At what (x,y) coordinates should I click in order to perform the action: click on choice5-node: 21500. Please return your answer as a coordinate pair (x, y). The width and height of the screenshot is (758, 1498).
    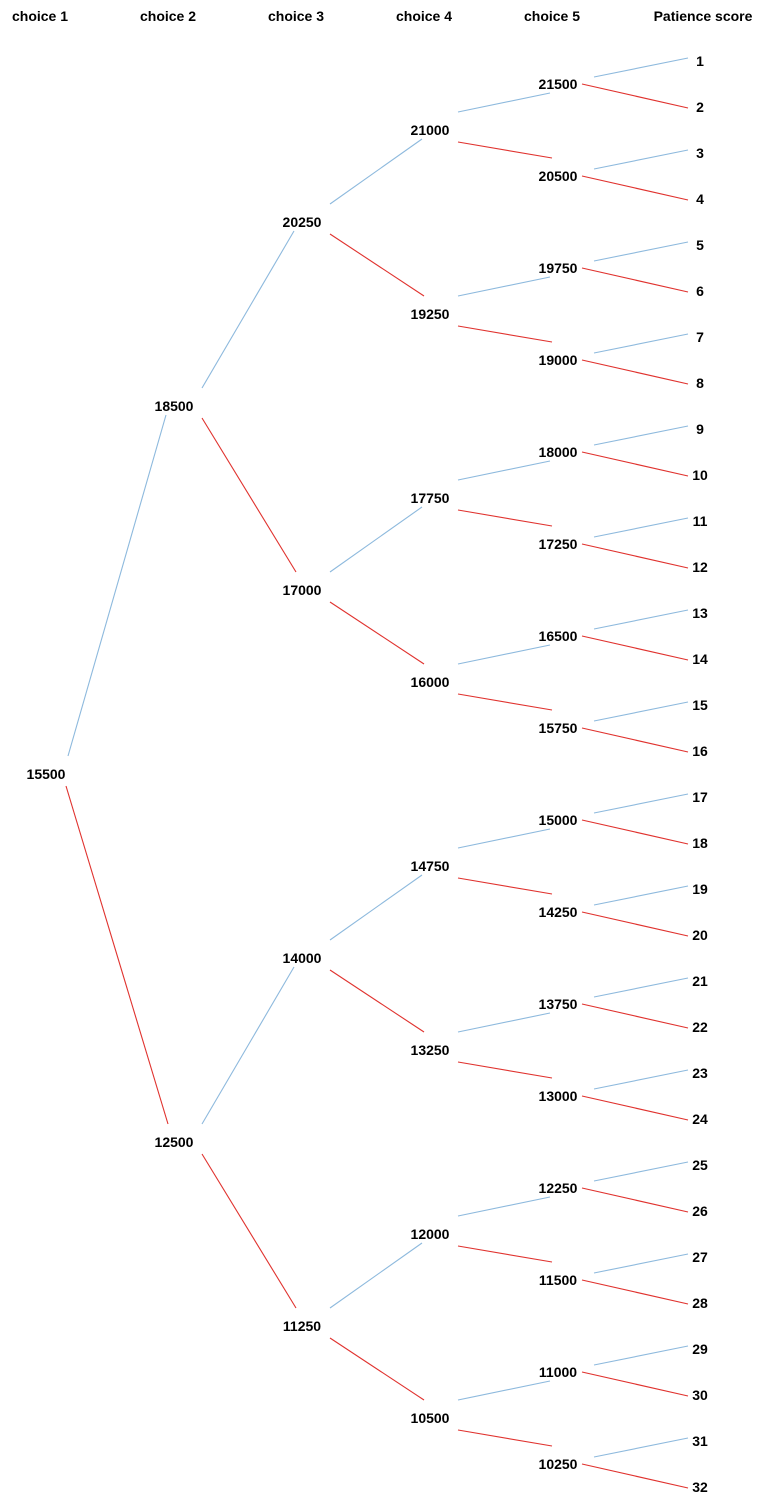
    Looking at the image, I should click on (558, 84).